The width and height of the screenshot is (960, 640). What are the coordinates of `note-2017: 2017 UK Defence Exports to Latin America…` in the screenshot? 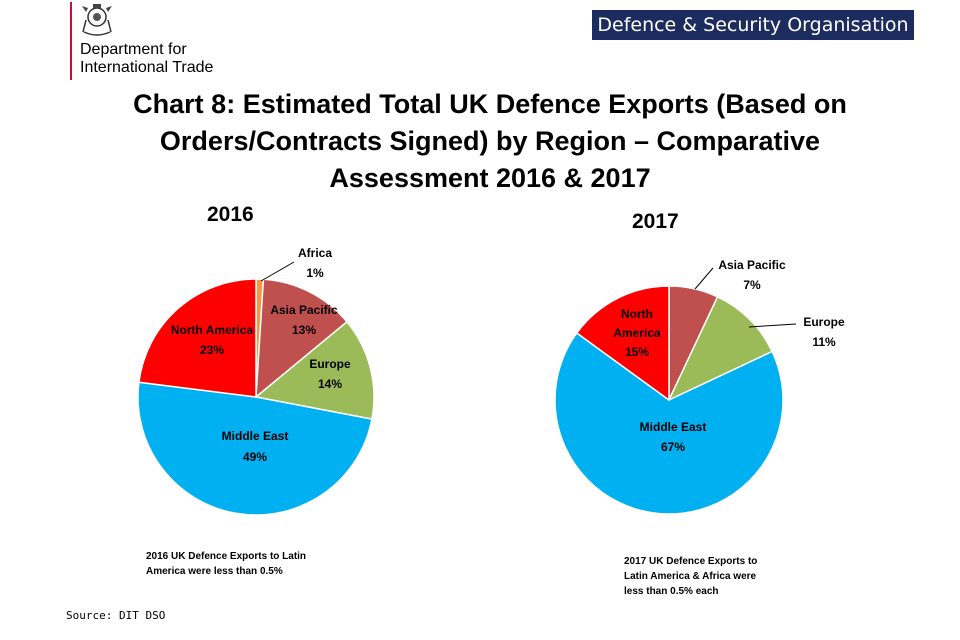 It's located at (691, 576).